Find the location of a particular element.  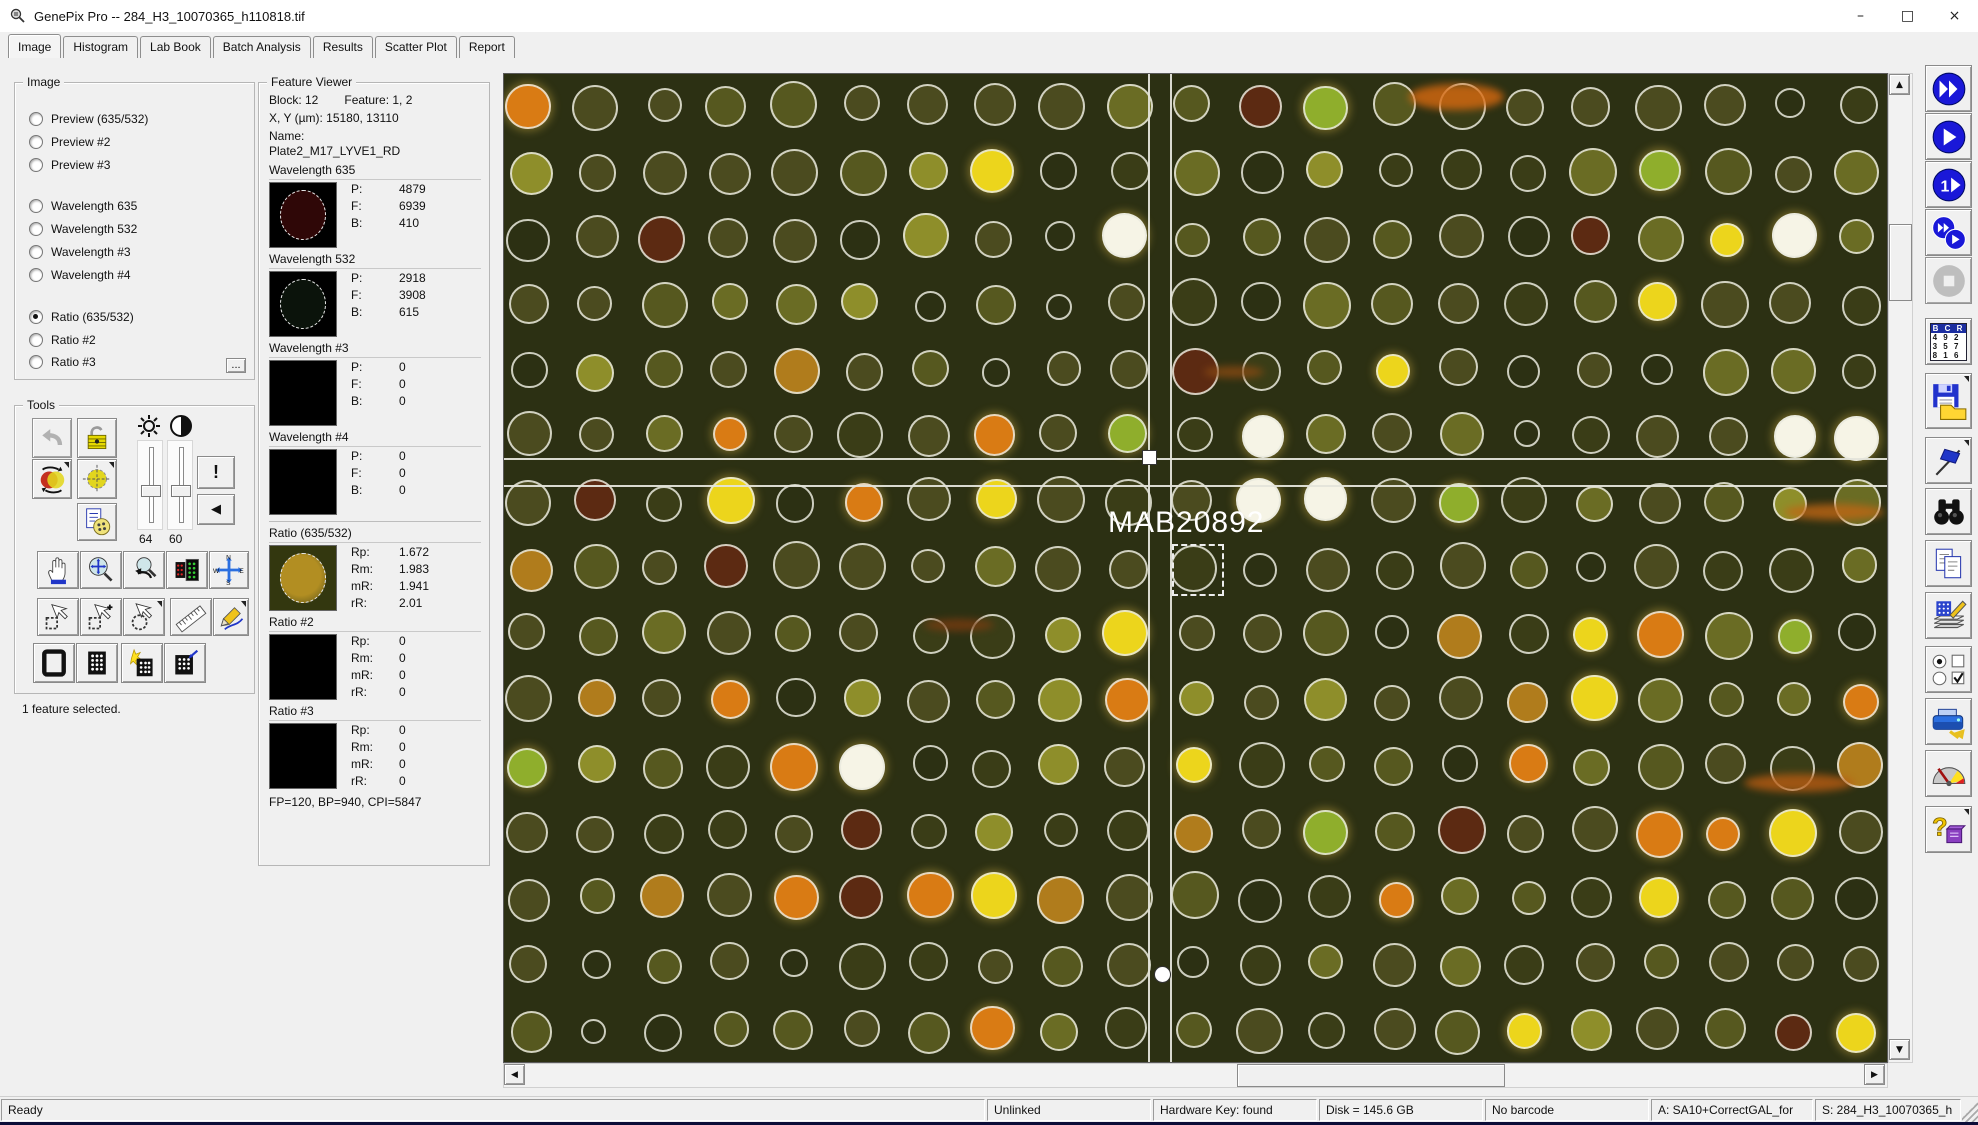

help-button: ? is located at coordinates (1948, 829).